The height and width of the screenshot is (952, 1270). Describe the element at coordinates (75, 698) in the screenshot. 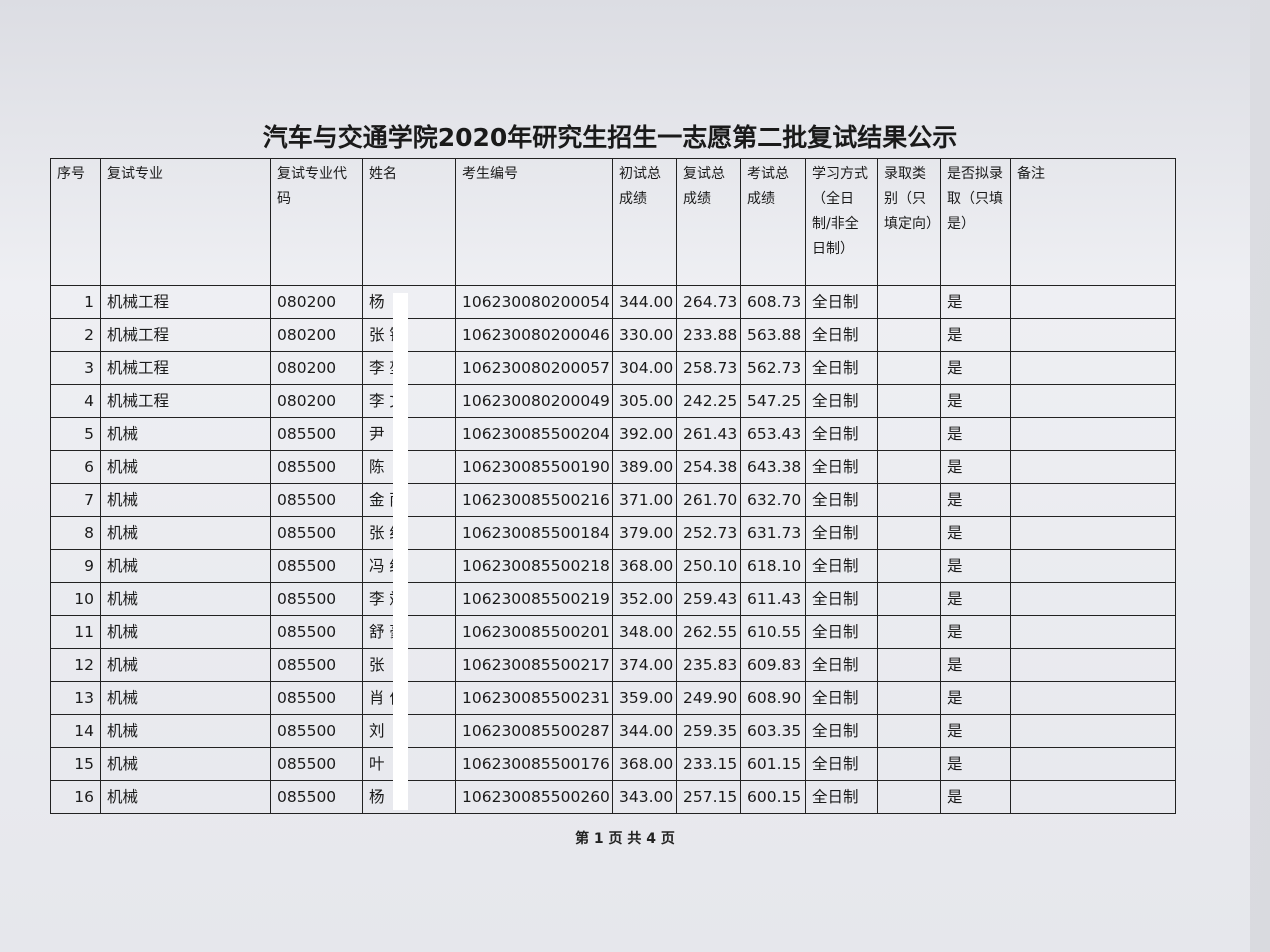

I see `table-cell: 13` at that location.